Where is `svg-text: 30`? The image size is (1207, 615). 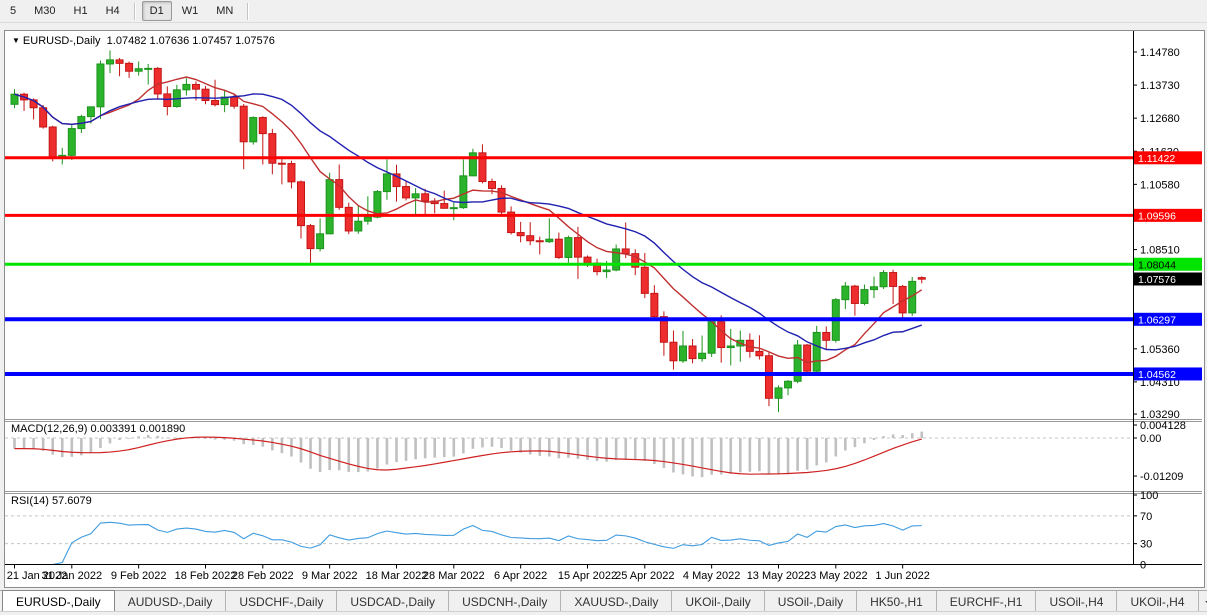
svg-text: 30 is located at coordinates (1146, 545).